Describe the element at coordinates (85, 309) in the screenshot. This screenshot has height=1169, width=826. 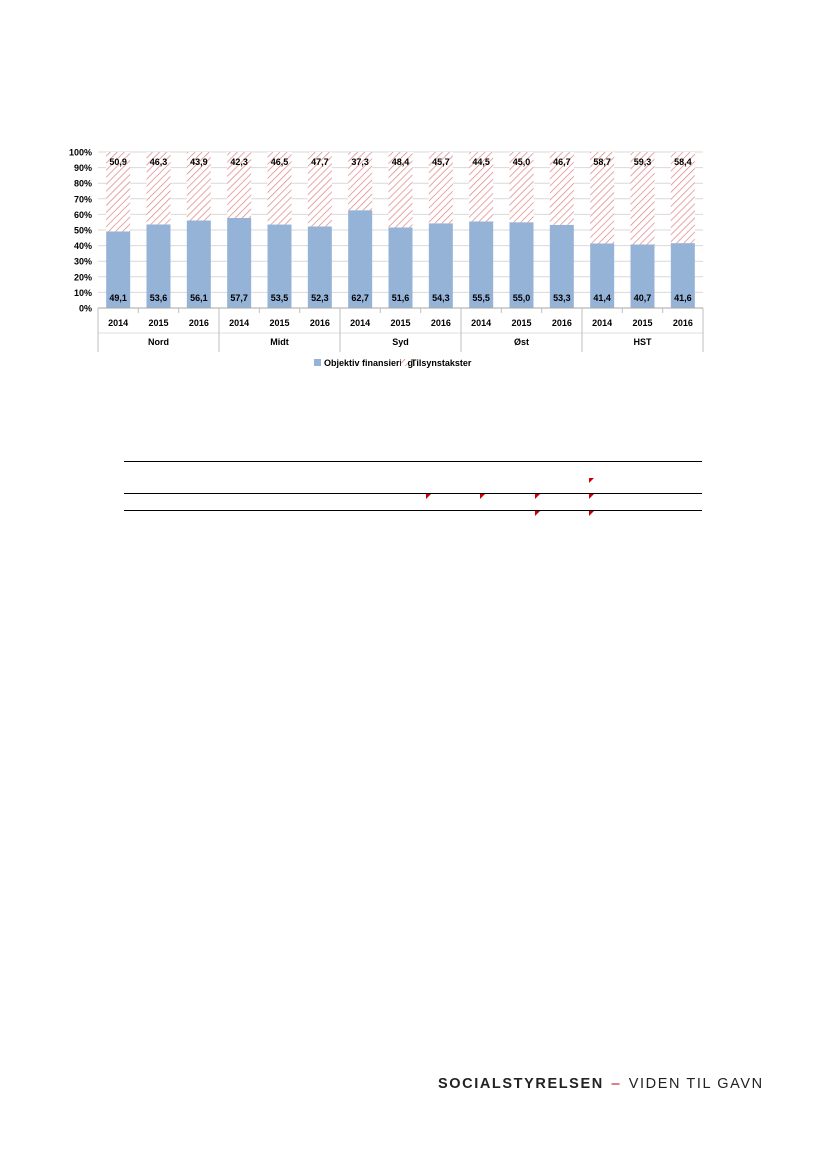
I see `y-tick-label: 0%` at that location.